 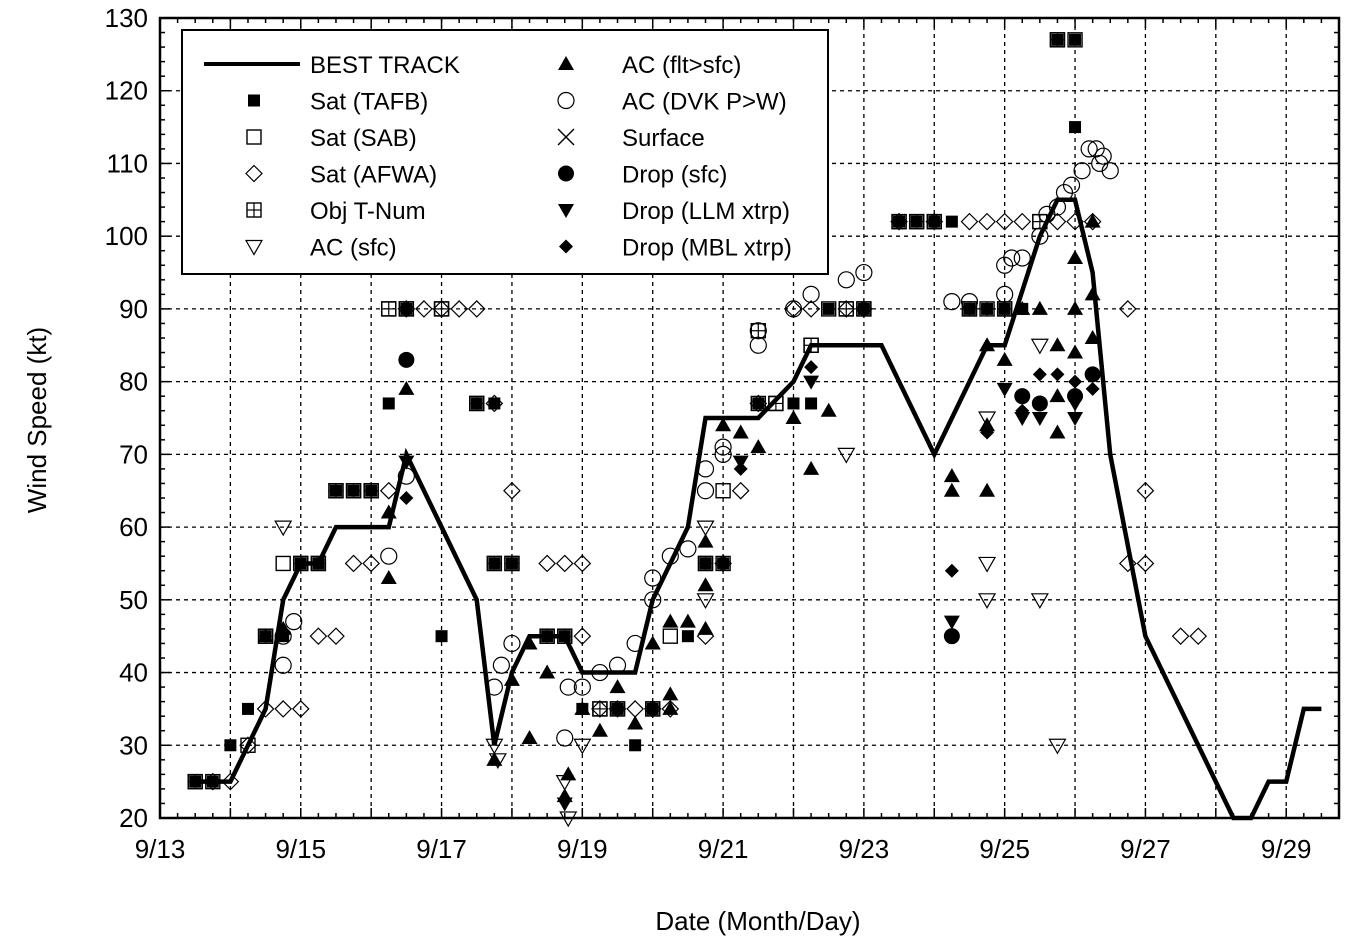 What do you see at coordinates (133, 454) in the screenshot?
I see `y-tick-label: 70` at bounding box center [133, 454].